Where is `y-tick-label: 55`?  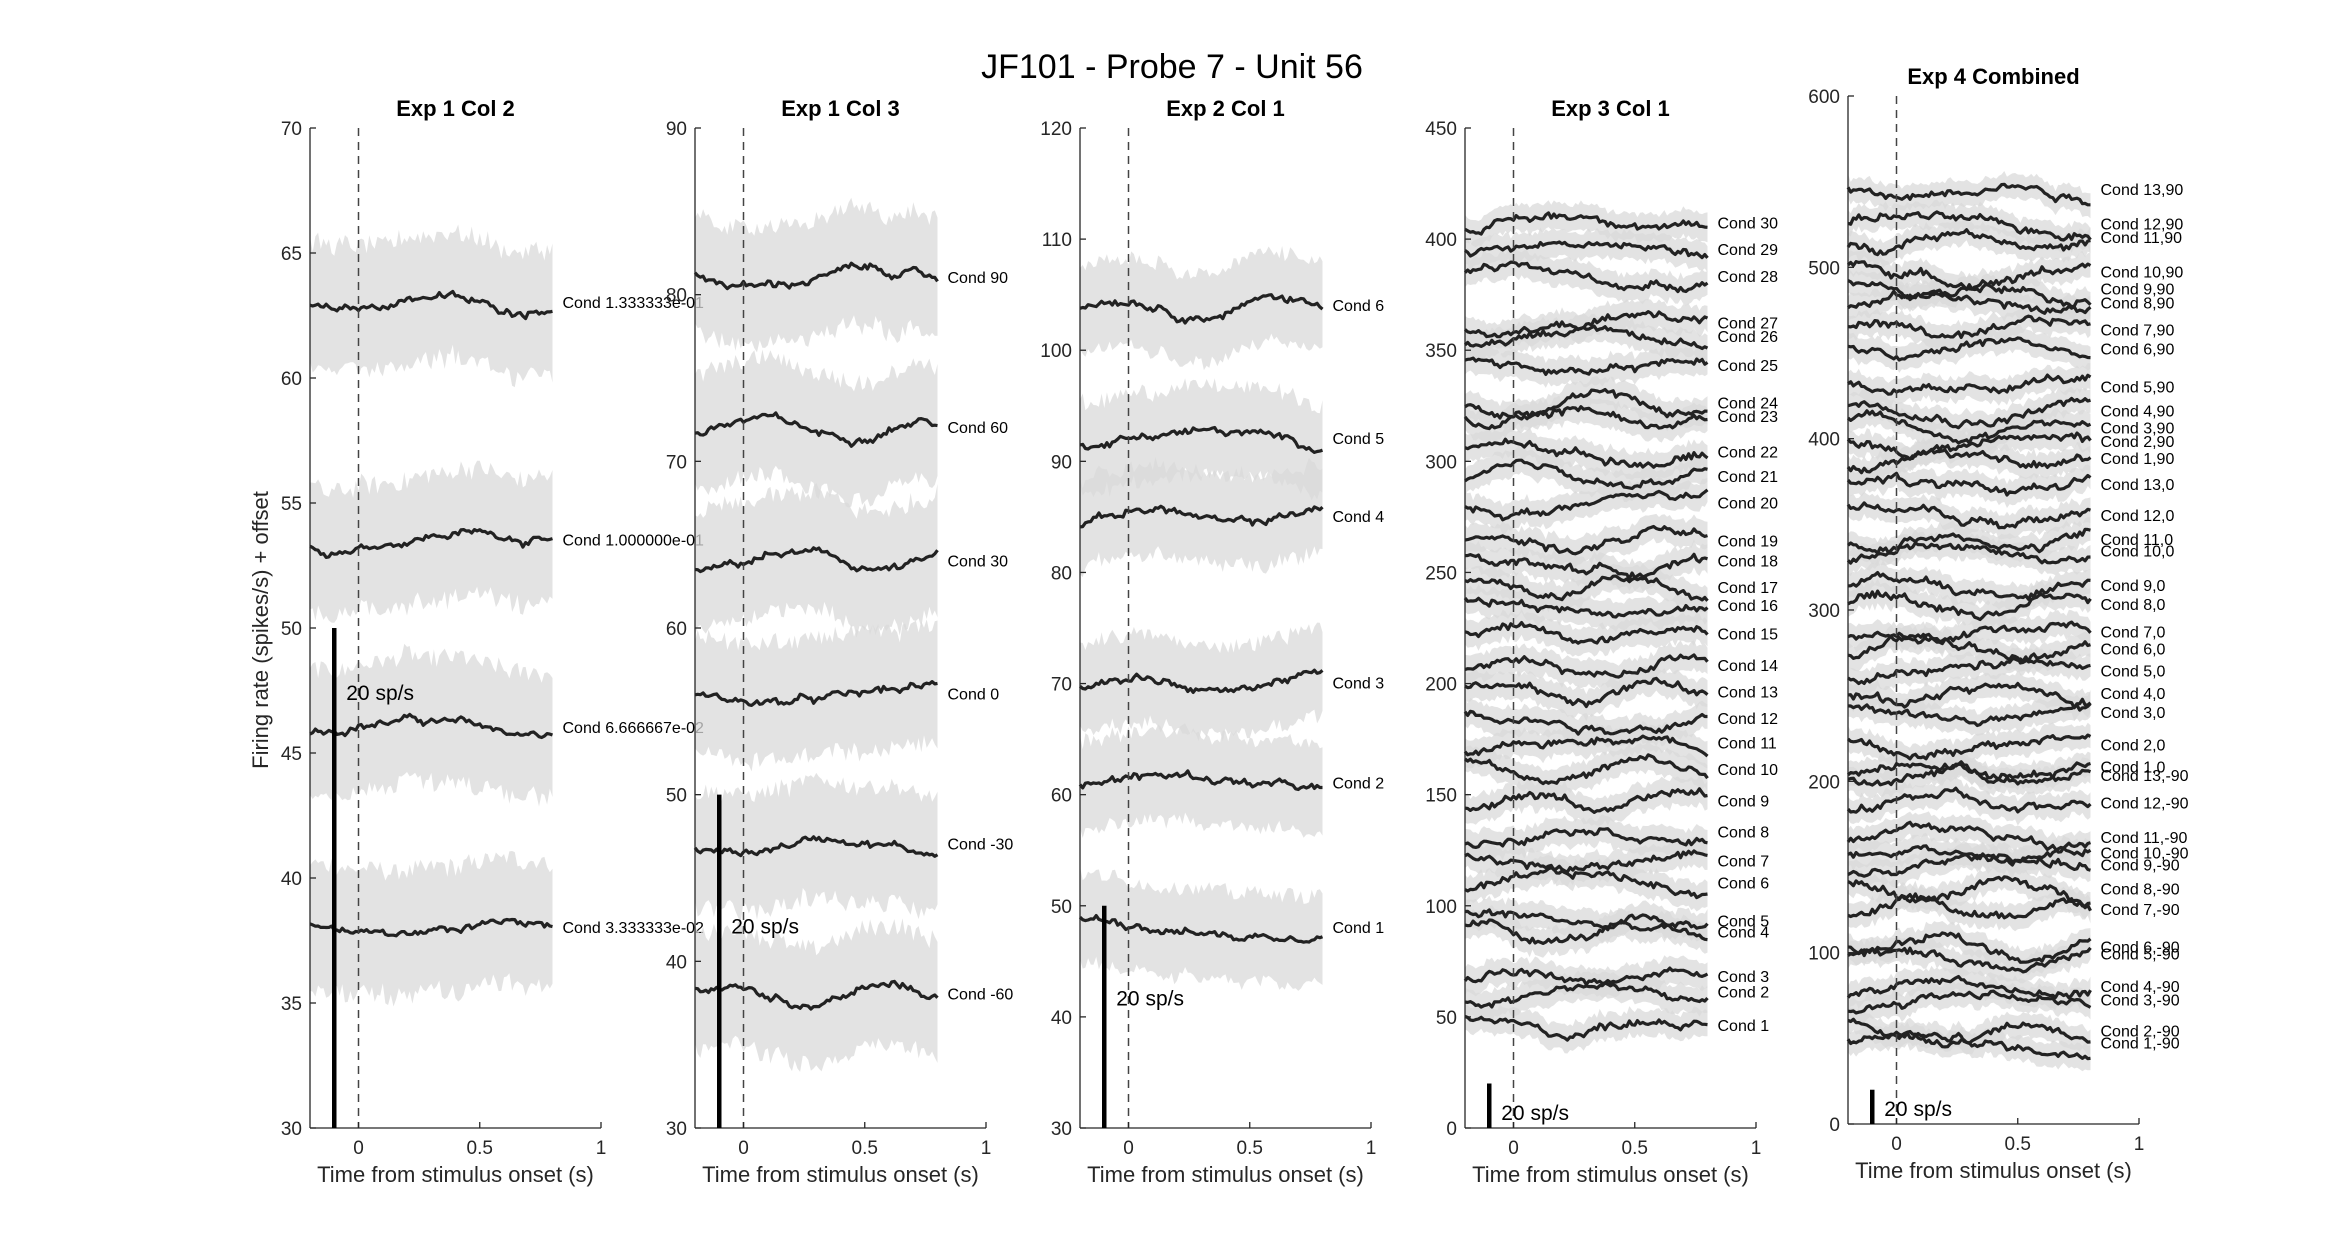 y-tick-label: 55 is located at coordinates (291, 504).